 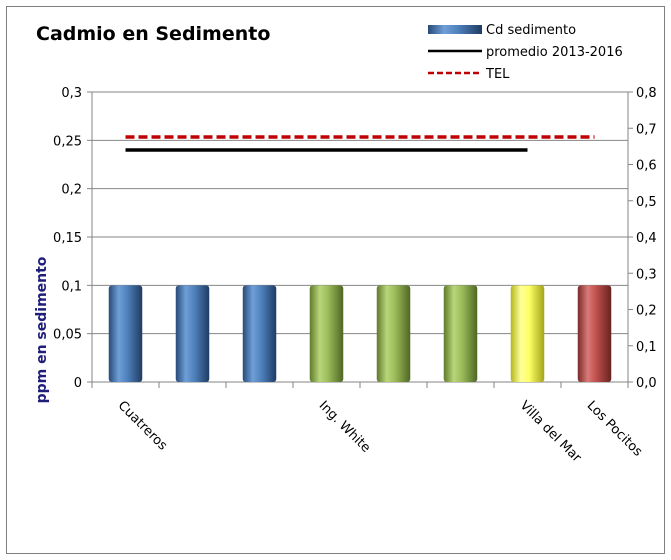 What do you see at coordinates (554, 52) in the screenshot?
I see `legend-label-promedio: promedio 2013-2016` at bounding box center [554, 52].